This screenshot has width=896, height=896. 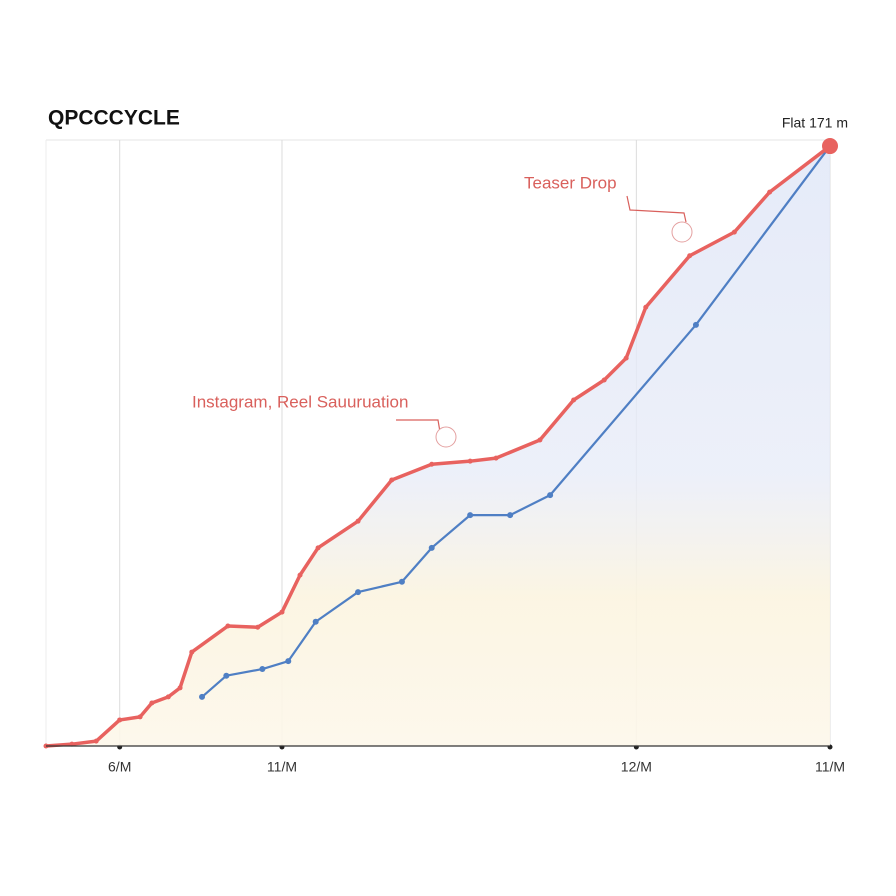 What do you see at coordinates (119, 767) in the screenshot?
I see `x-tick-label: 6/M` at bounding box center [119, 767].